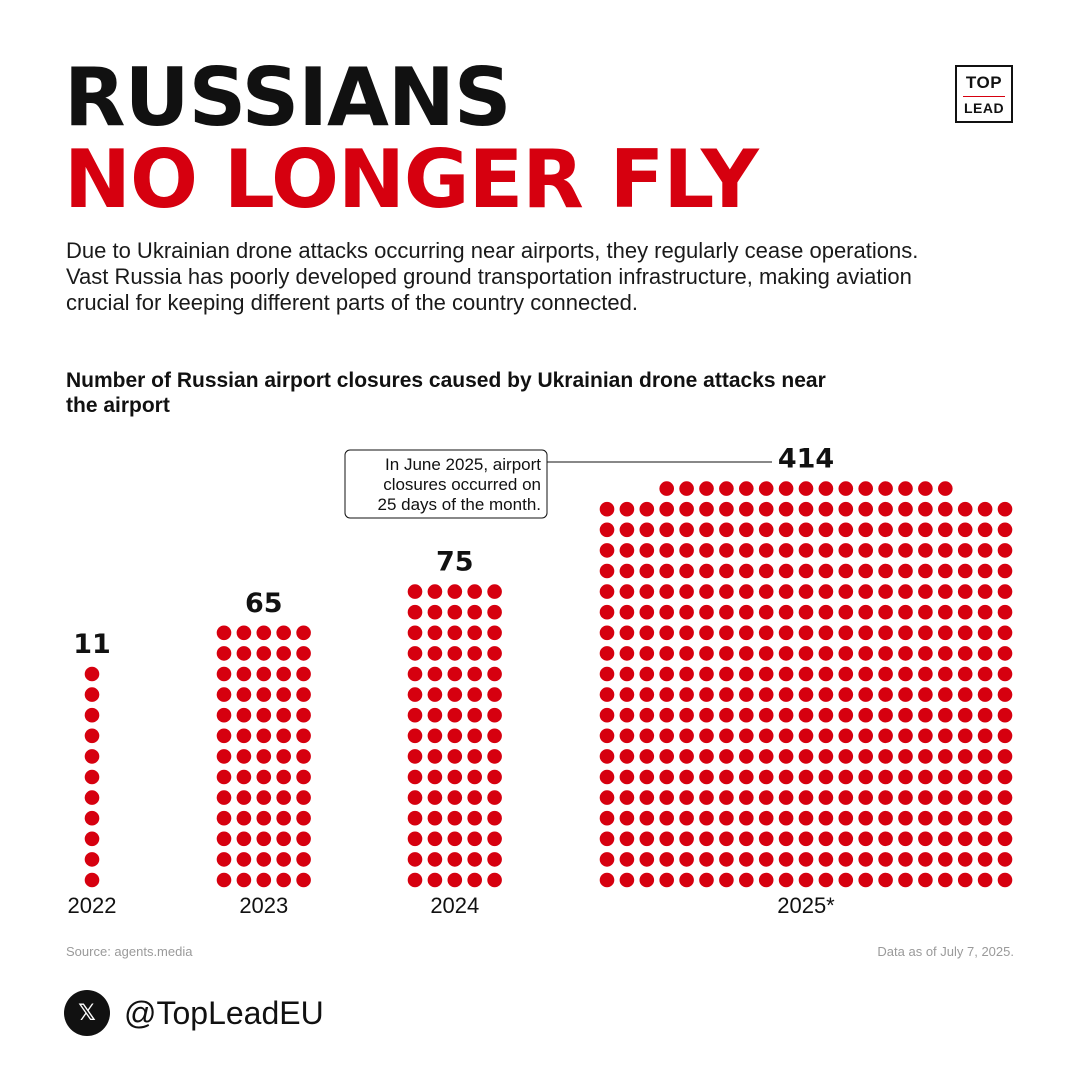 This screenshot has width=1080, height=1080. What do you see at coordinates (129, 951) in the screenshot?
I see `source-note: Source: agents.media` at bounding box center [129, 951].